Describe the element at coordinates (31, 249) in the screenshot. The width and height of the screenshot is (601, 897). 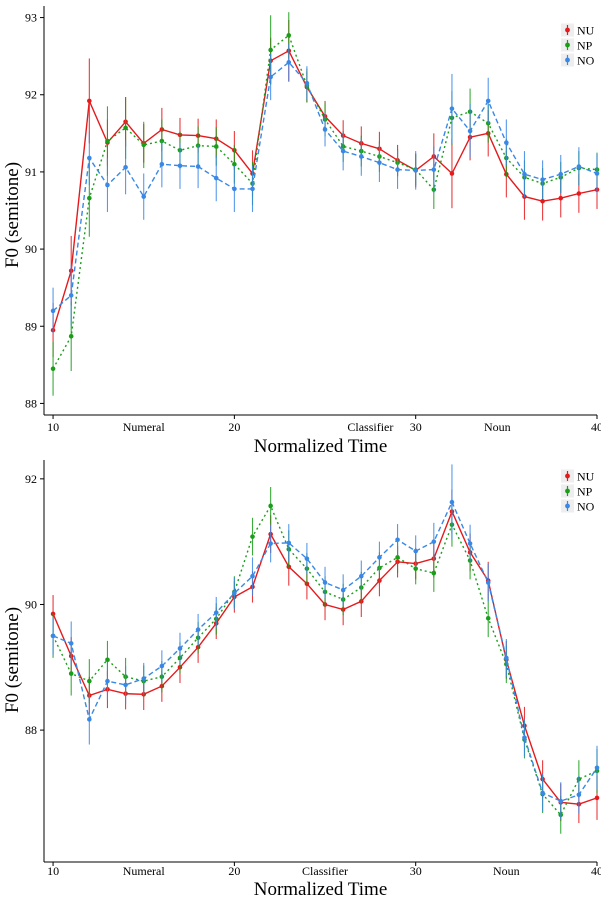
I see `y-tick-label: 90` at that location.